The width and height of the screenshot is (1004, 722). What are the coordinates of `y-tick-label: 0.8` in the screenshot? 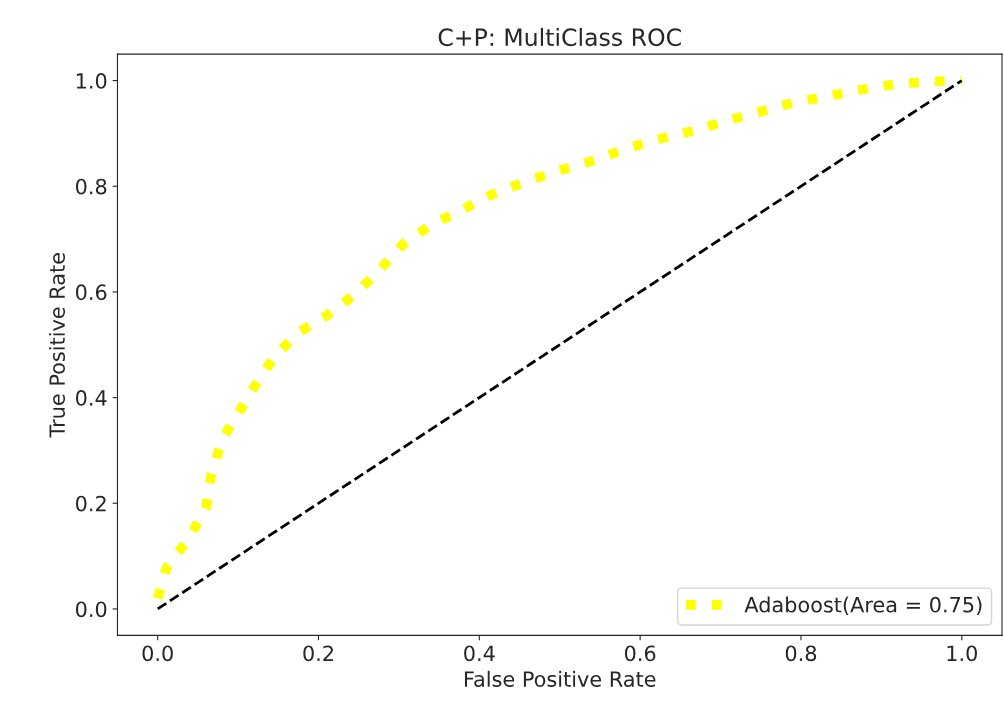 It's located at (91, 186).